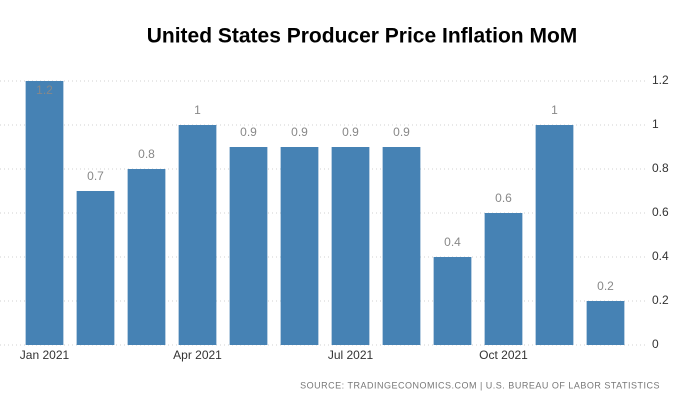 This screenshot has height=407, width=686. I want to click on x-tick-label: Oct 2021, so click(503, 355).